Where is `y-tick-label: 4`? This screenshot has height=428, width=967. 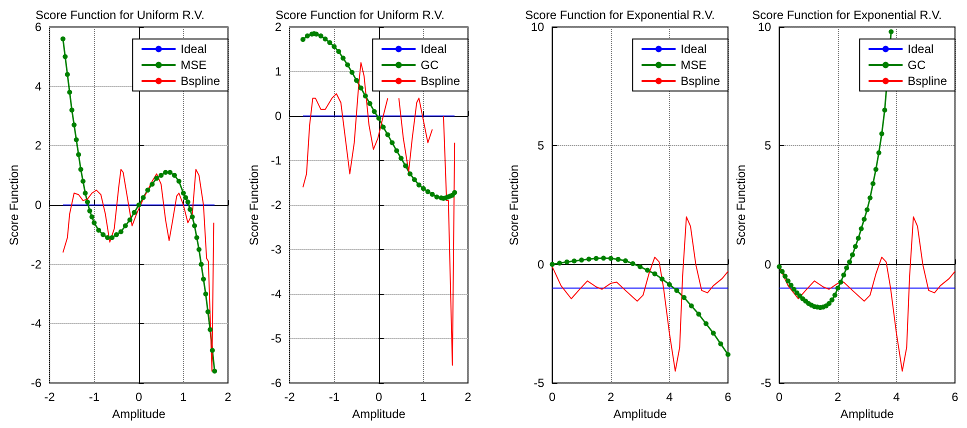
y-tick-label: 4 is located at coordinates (38, 86).